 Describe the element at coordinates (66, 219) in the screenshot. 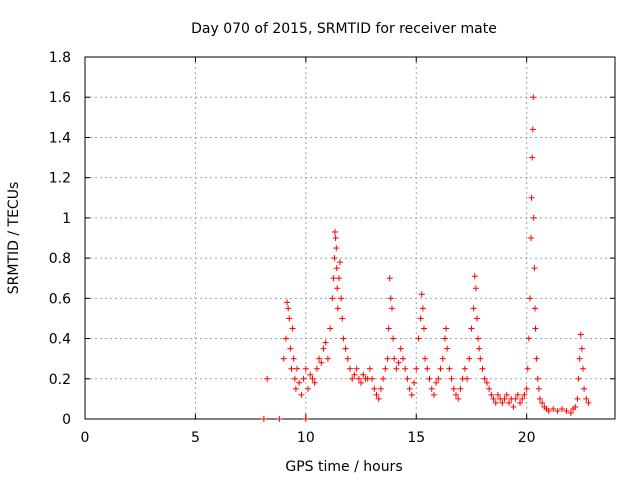

I see `y-tick-label: 1` at that location.